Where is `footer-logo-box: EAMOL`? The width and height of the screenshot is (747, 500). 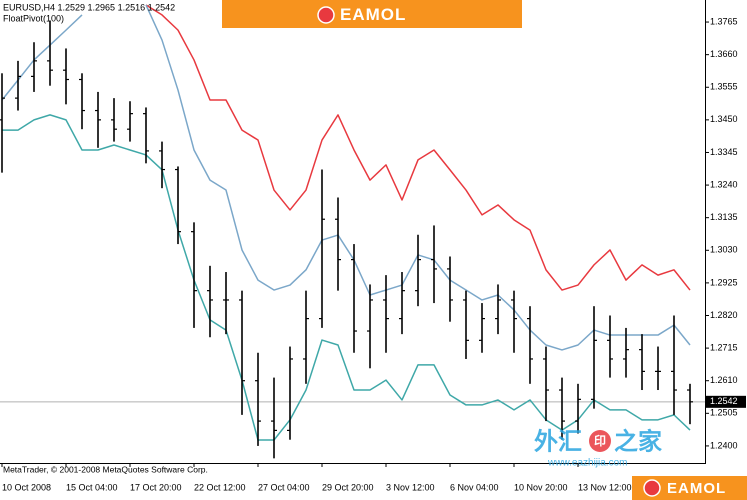 footer-logo-box: EAMOL is located at coordinates (689, 488).